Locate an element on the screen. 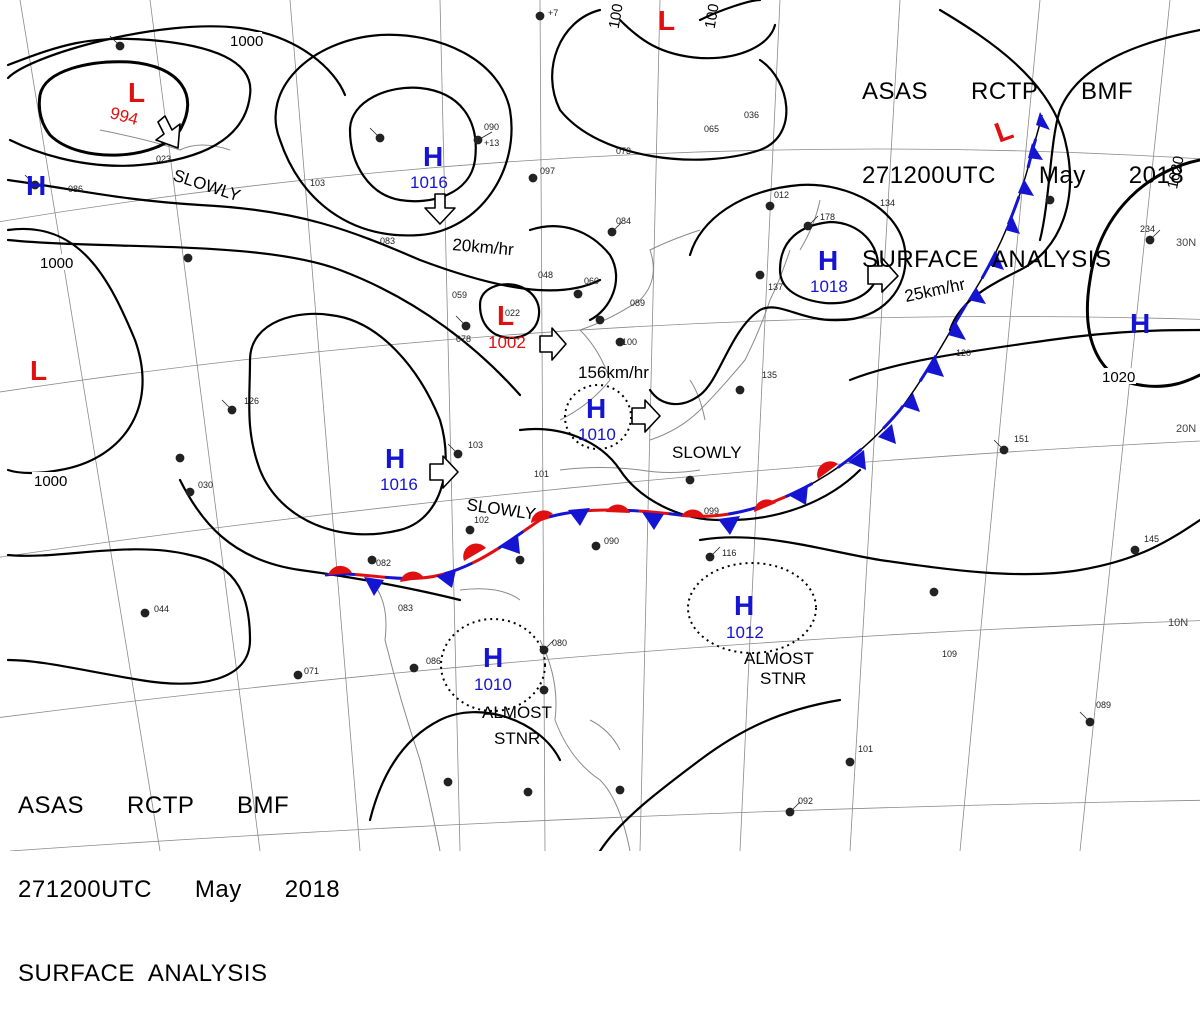 The height and width of the screenshot is (1016, 1200). low-pressure-center: L 1002 is located at coordinates (507, 326).